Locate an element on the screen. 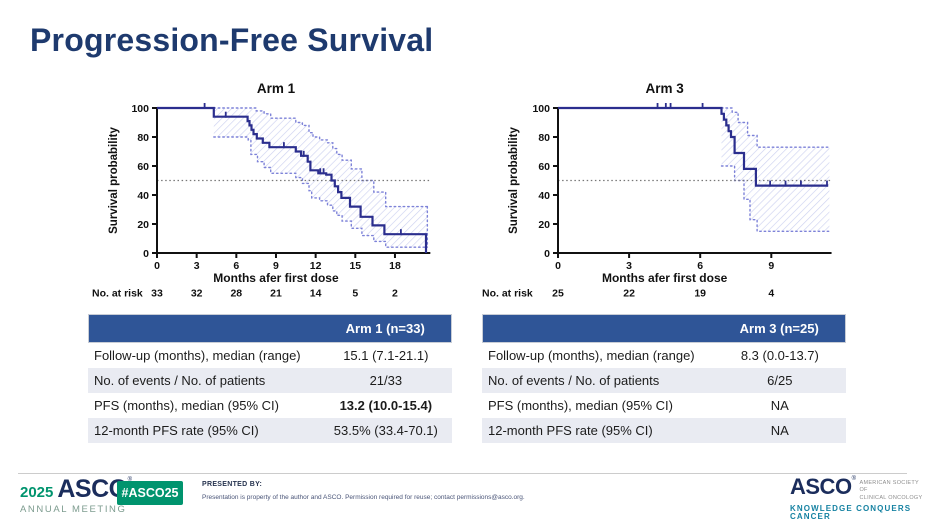  table-row: No. of events / No. of patients 21/33 is located at coordinates (270, 380).